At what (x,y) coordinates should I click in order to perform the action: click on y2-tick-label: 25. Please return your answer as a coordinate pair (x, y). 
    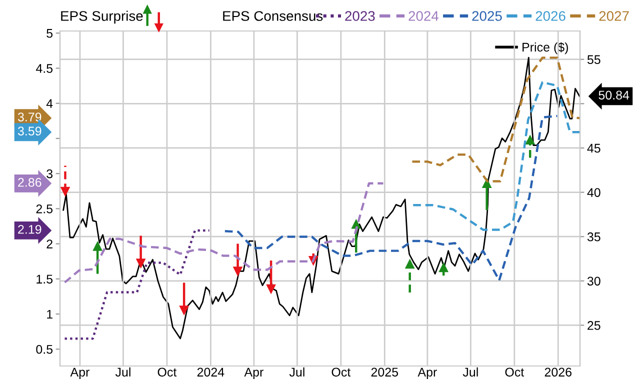
    Looking at the image, I should click on (594, 325).